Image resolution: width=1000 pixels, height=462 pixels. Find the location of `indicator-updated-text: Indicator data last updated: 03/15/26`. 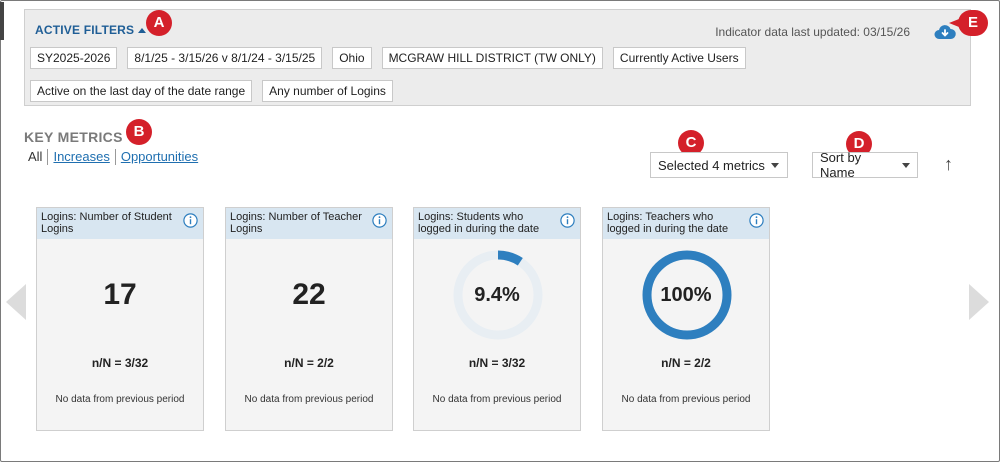

indicator-updated-text: Indicator data last updated: 03/15/26 is located at coordinates (812, 32).